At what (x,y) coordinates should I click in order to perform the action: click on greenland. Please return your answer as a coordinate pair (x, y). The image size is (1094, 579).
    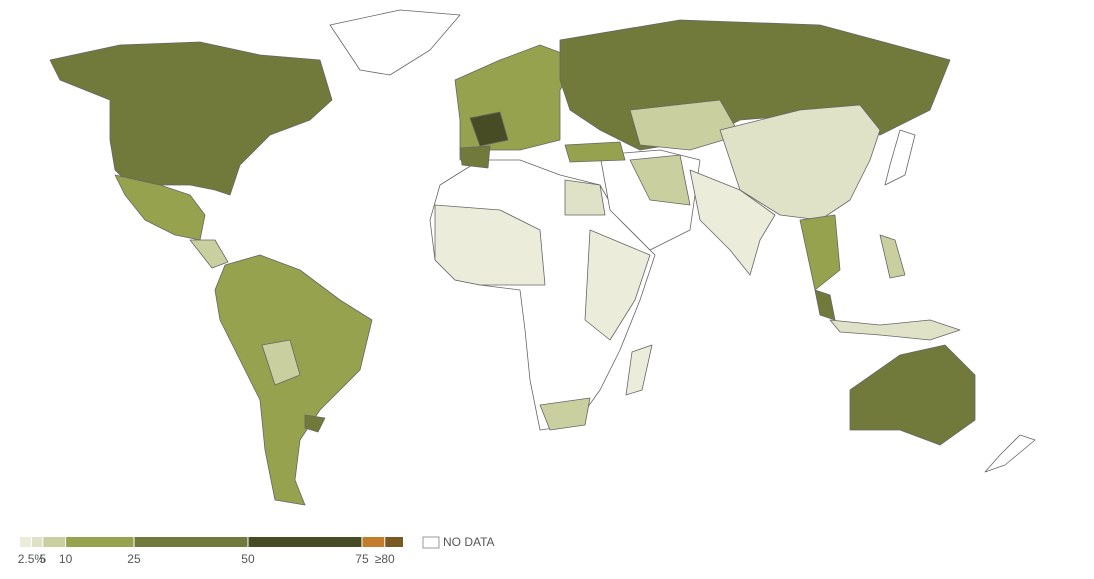
    Looking at the image, I should click on (395, 42).